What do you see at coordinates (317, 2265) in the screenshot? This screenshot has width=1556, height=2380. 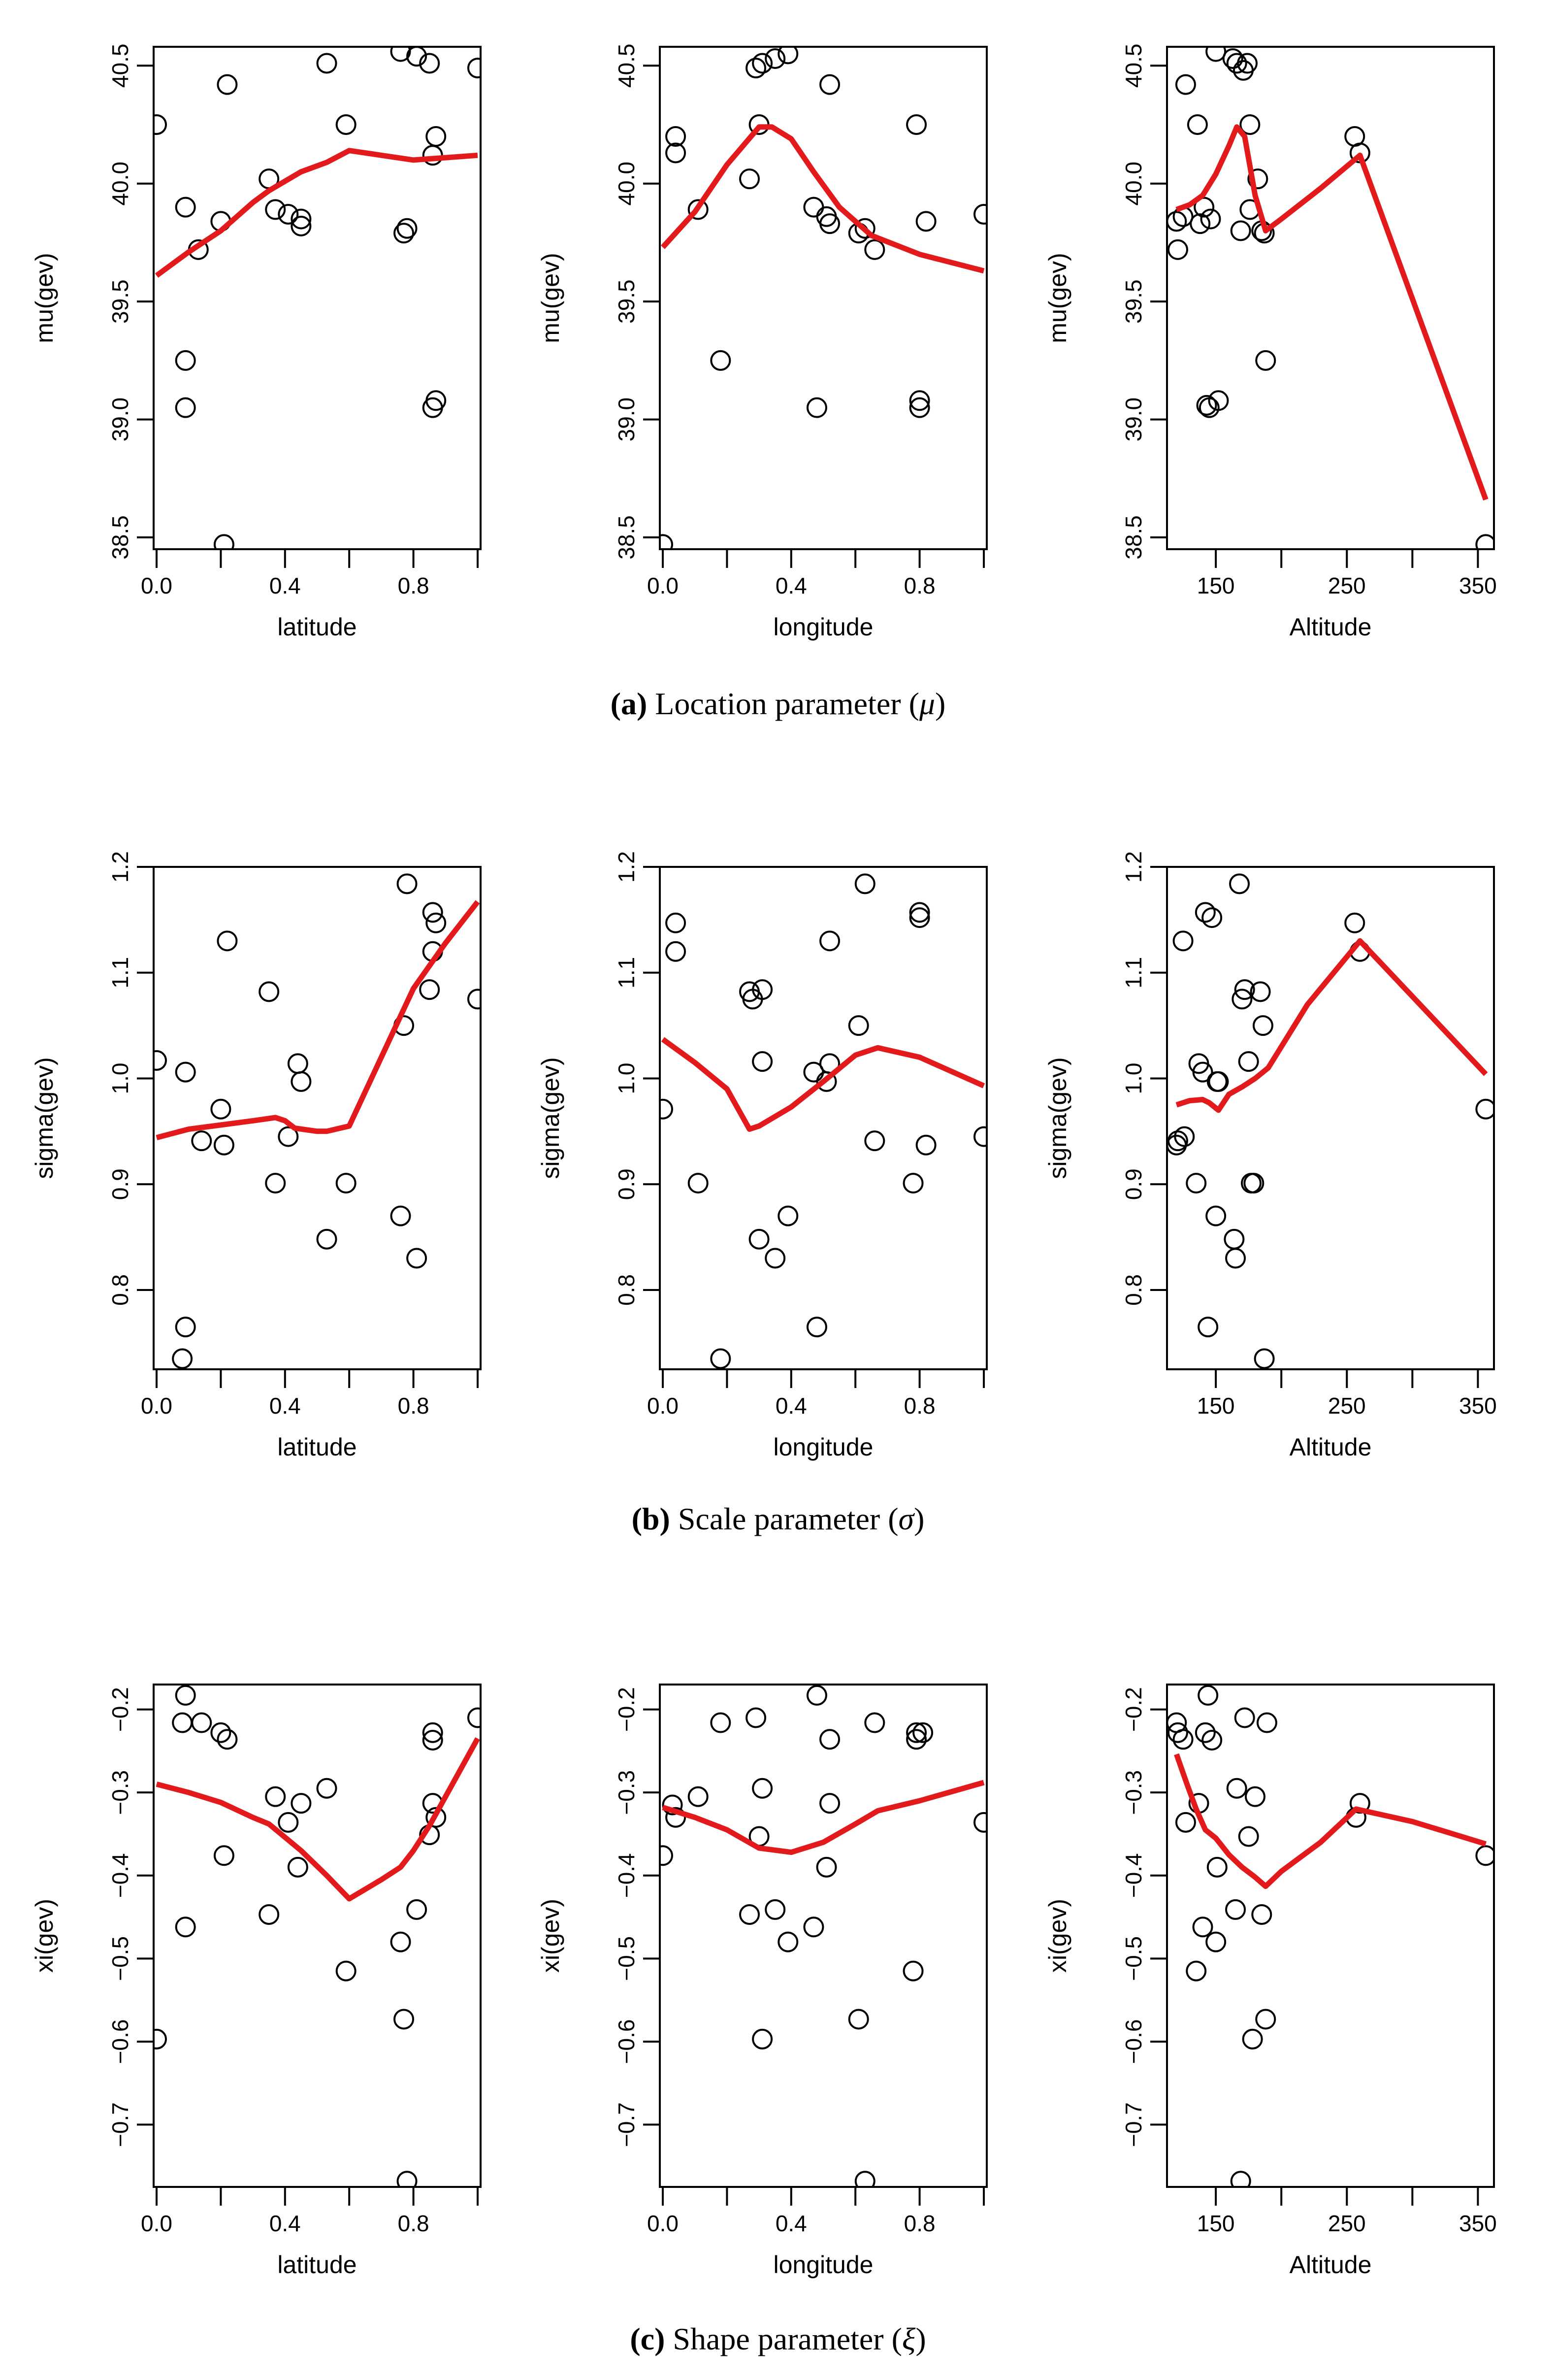 I see `x-axis-label: latitude` at bounding box center [317, 2265].